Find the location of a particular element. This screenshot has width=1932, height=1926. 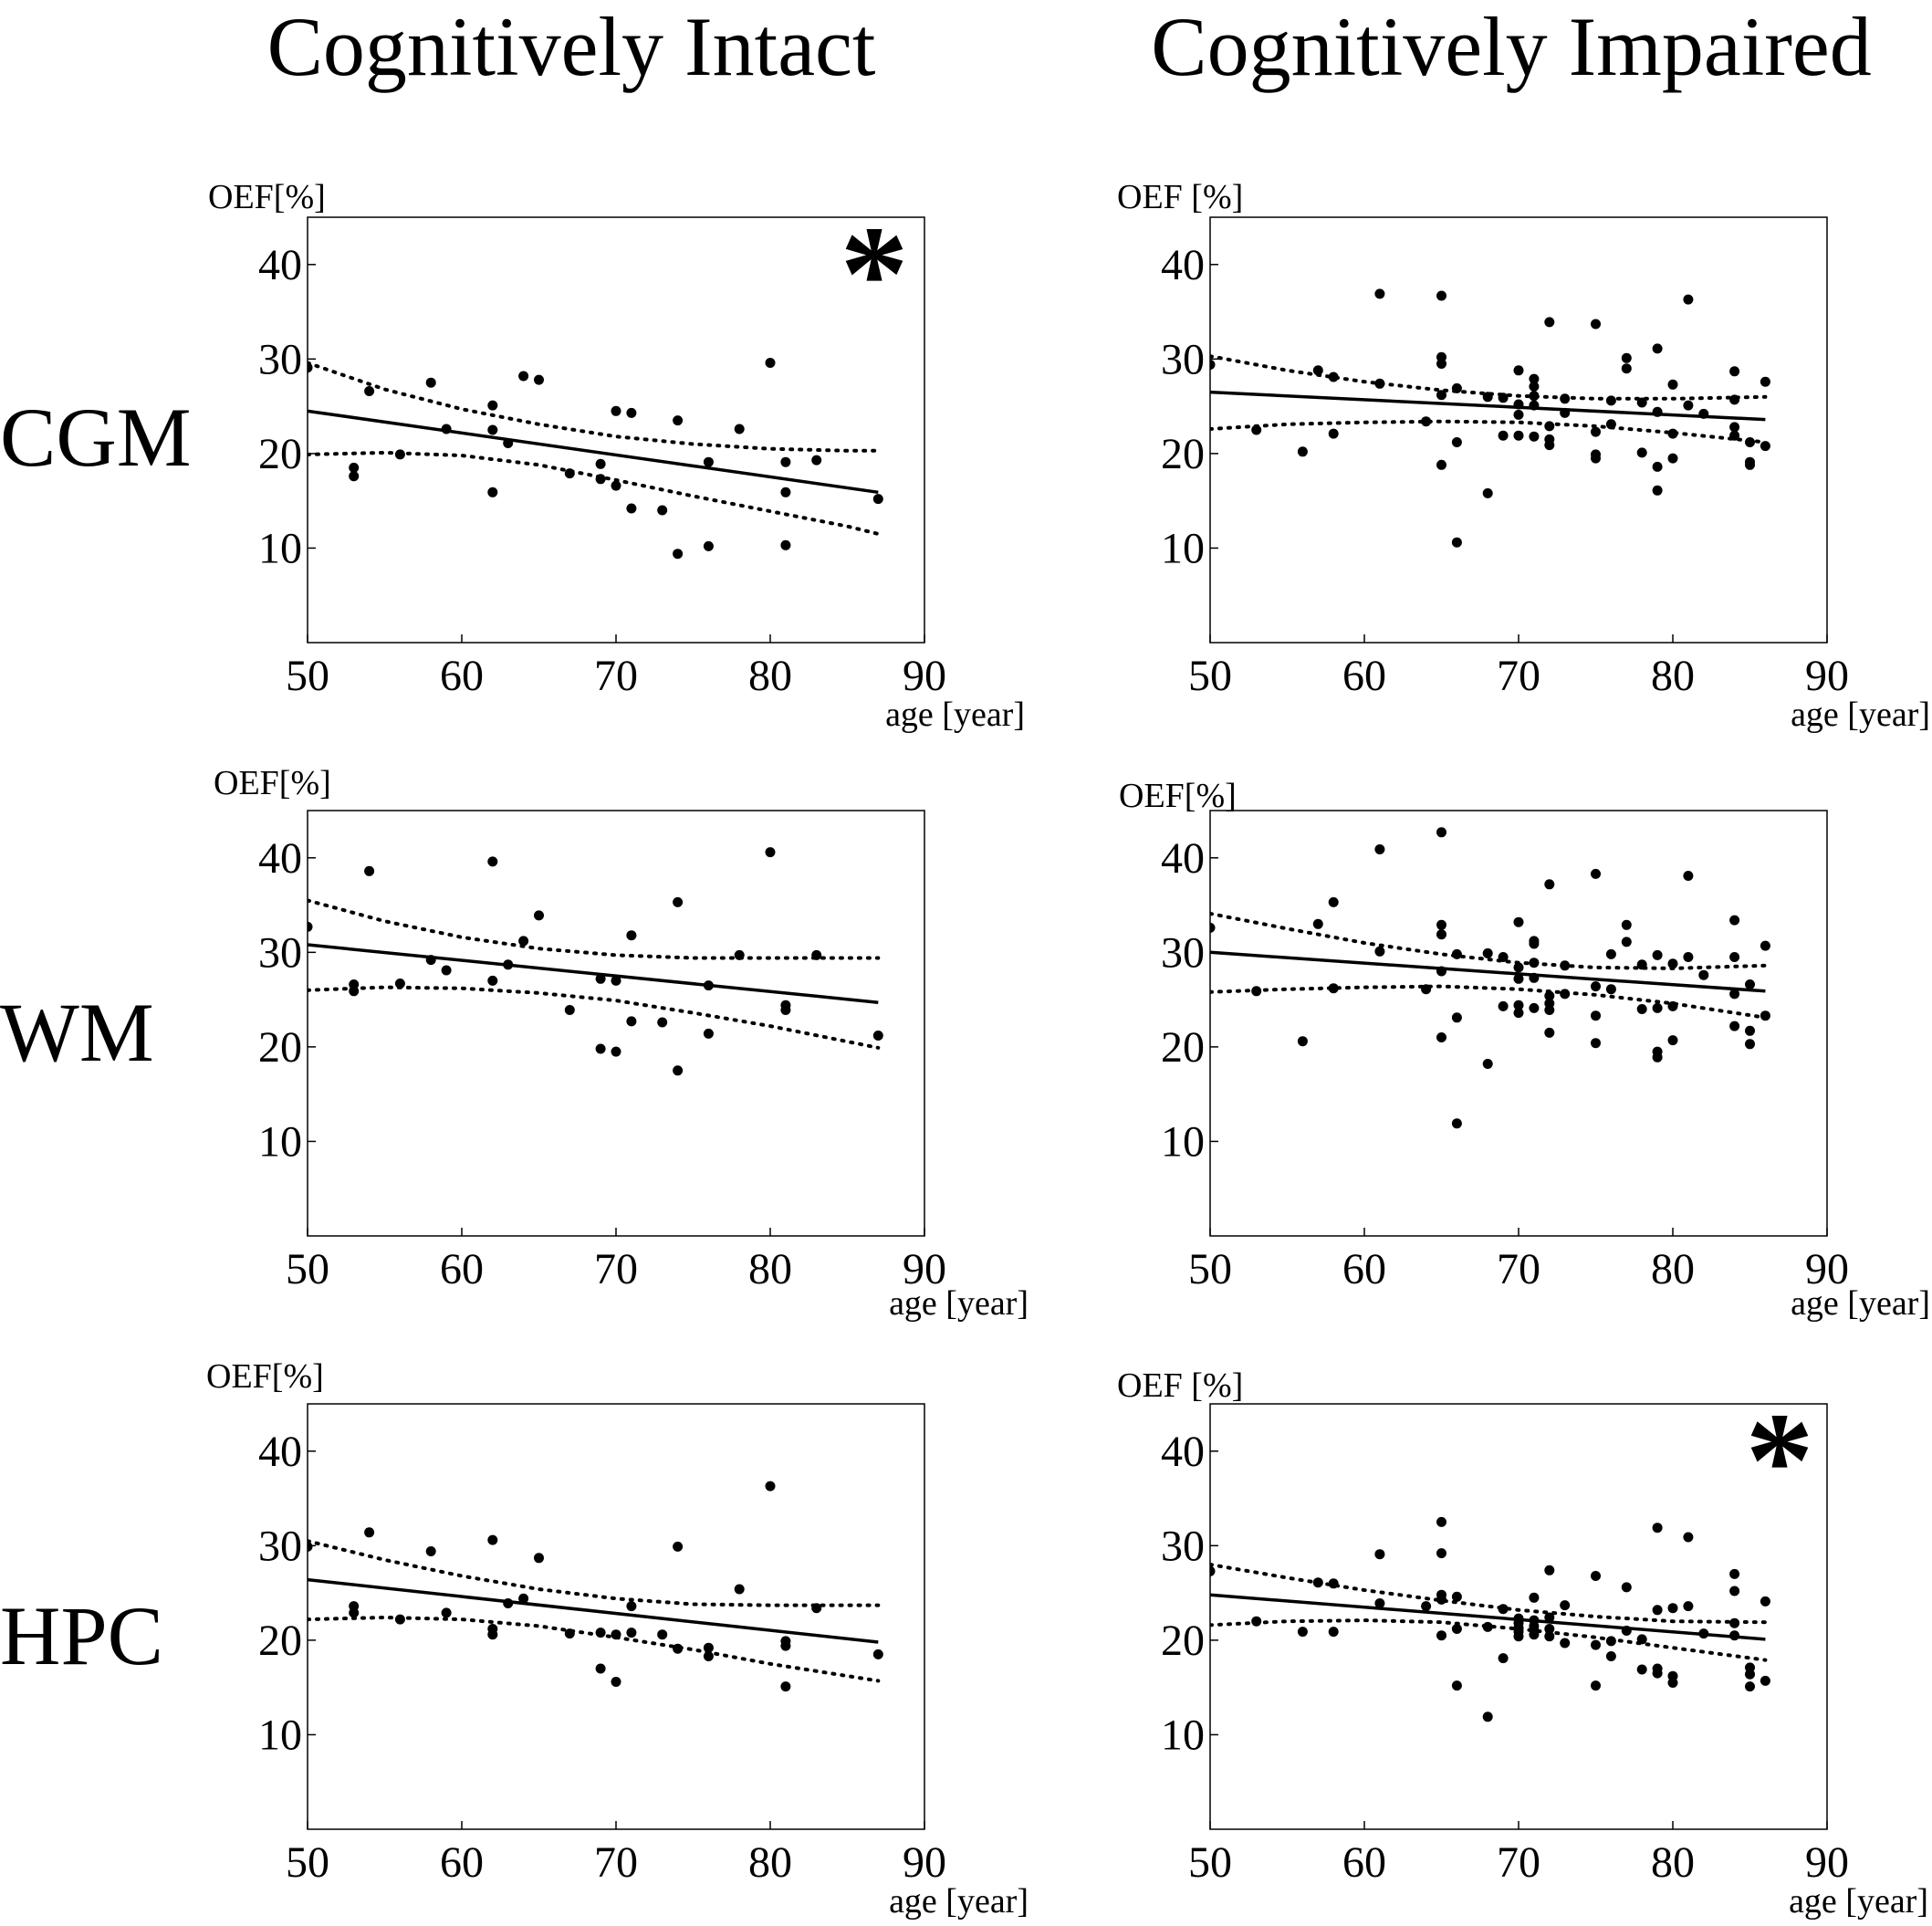

panel-cgm-intact: 50 60 70 80 90 10 20 30 40 OEF[%] age [year] * is located at coordinates (616, 456).